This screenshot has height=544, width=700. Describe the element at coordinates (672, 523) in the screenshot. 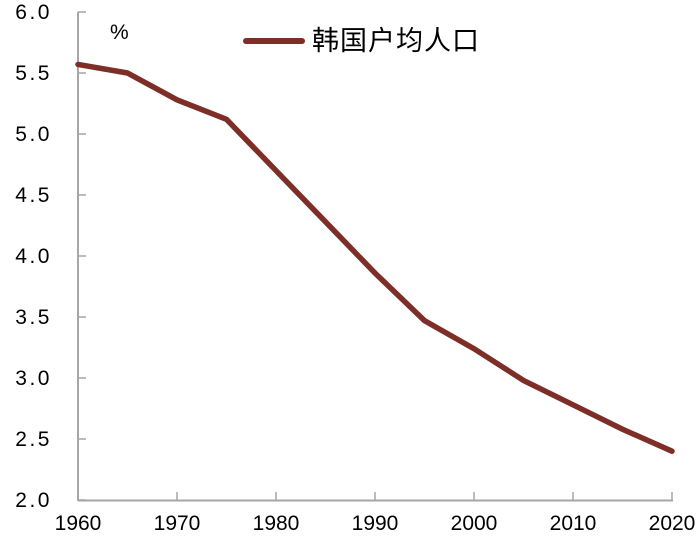

I see `x-tick-label: 2020` at that location.